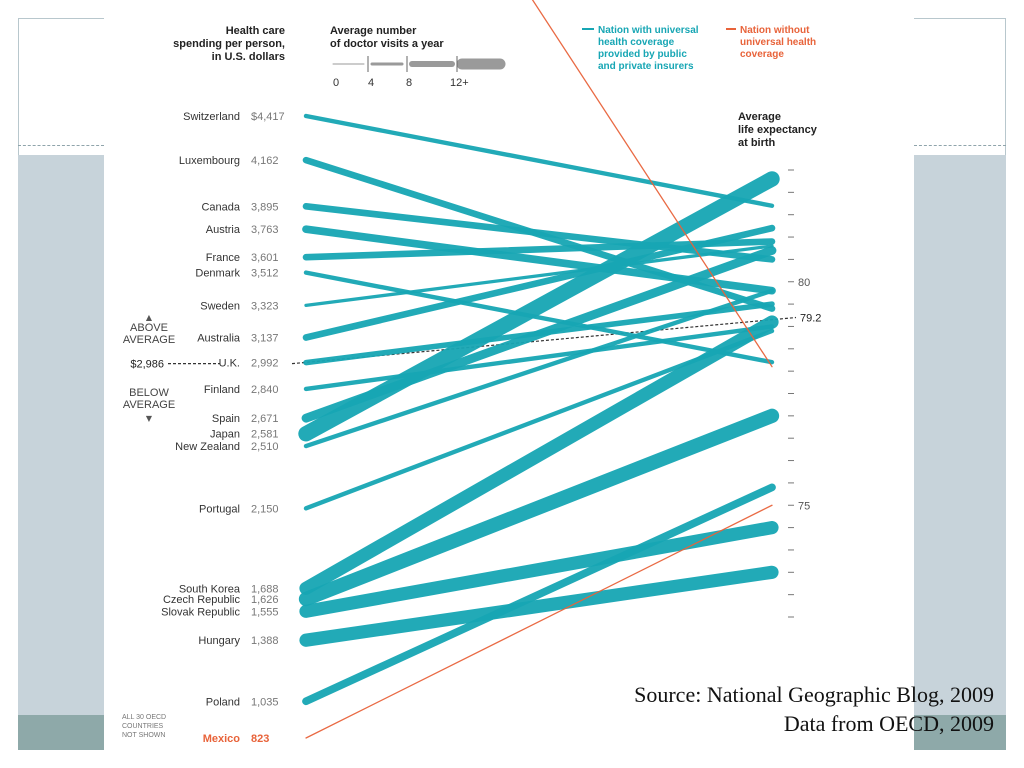 The width and height of the screenshot is (1024, 768). I want to click on visits-scale-tick: 4, so click(371, 83).